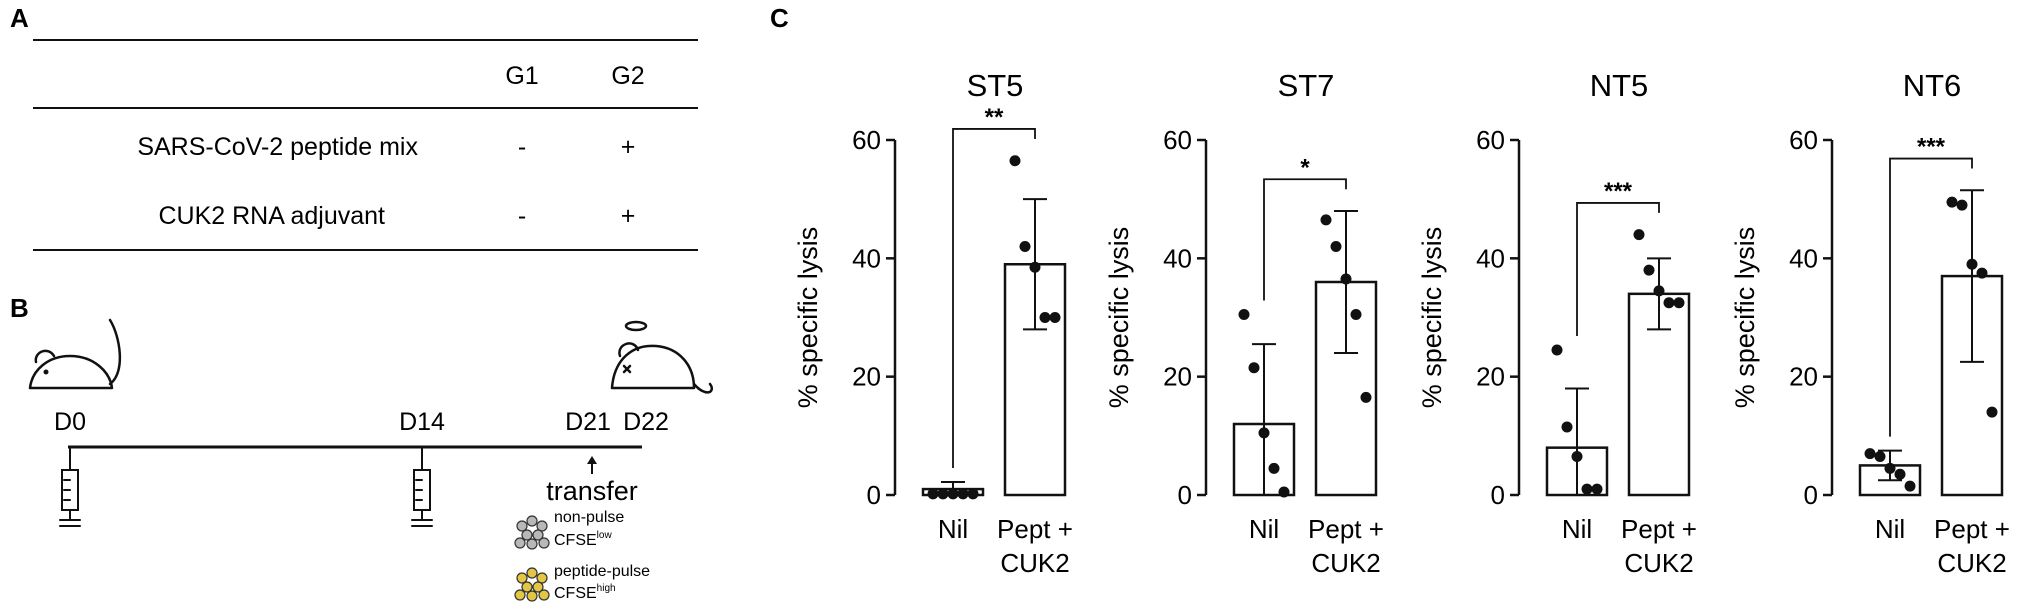 The height and width of the screenshot is (608, 2033). Describe the element at coordinates (1244, 323) in the screenshot. I see `chart-st7: ST7 % specific lysis 0 20 40 60 Nil Pept + CUK2 *` at that location.